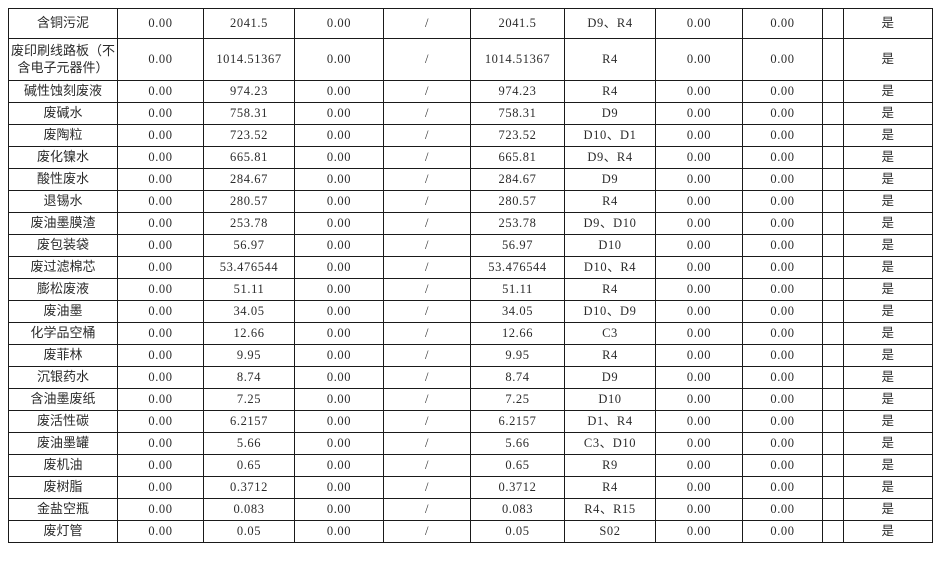 This screenshot has width=940, height=567. I want to click on disposal-code-cell: S02, so click(610, 531).